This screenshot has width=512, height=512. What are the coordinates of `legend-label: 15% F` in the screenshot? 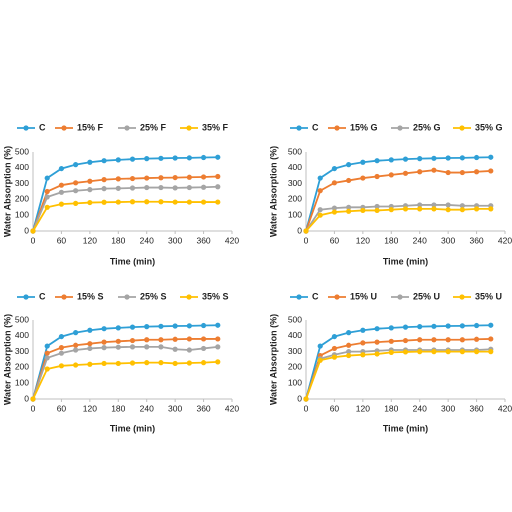 It's located at (90, 127).